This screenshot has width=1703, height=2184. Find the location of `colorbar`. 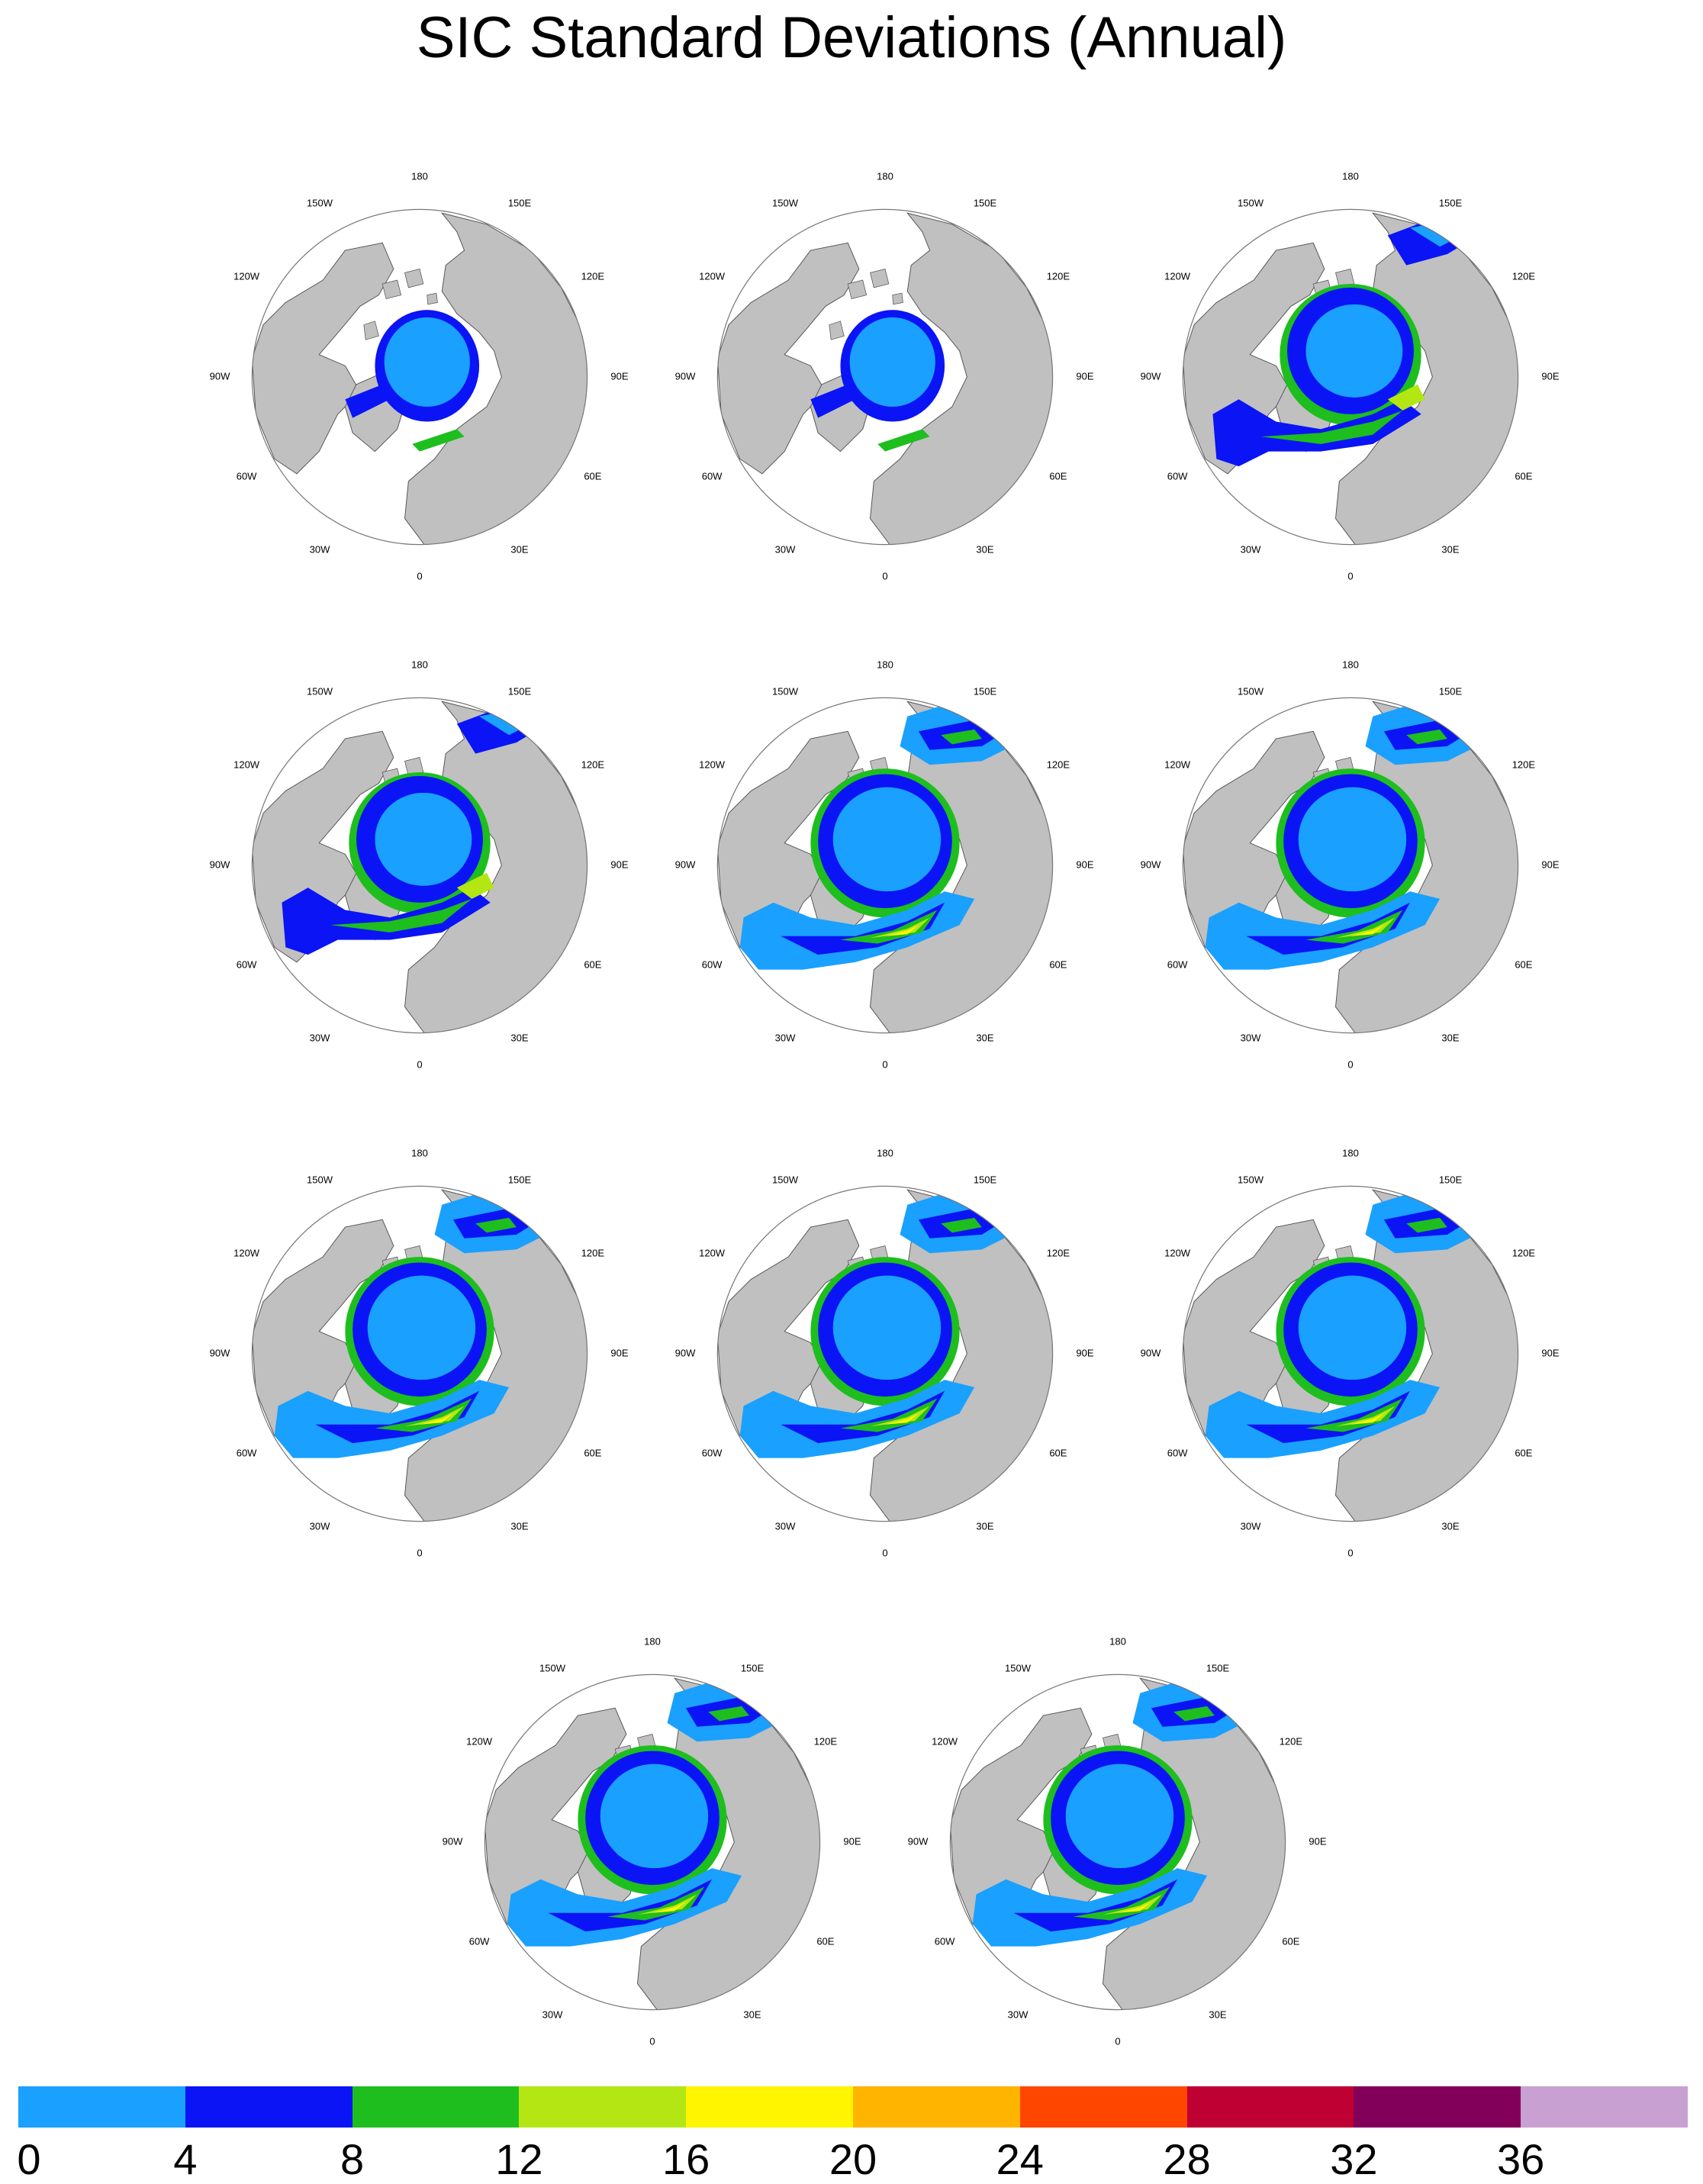

colorbar is located at coordinates (853, 2107).